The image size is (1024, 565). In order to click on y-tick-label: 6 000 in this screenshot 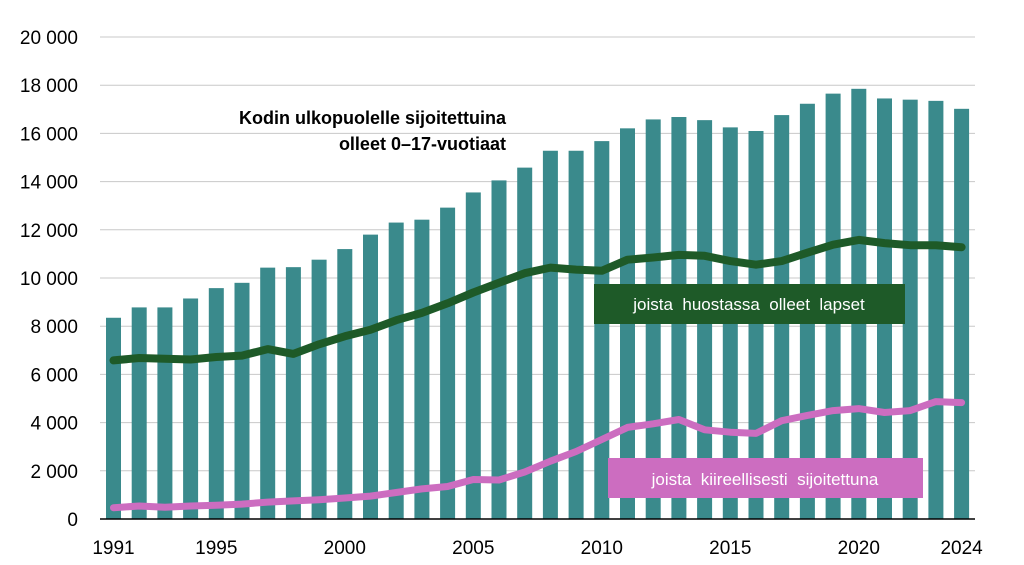, I will do `click(54, 375)`.